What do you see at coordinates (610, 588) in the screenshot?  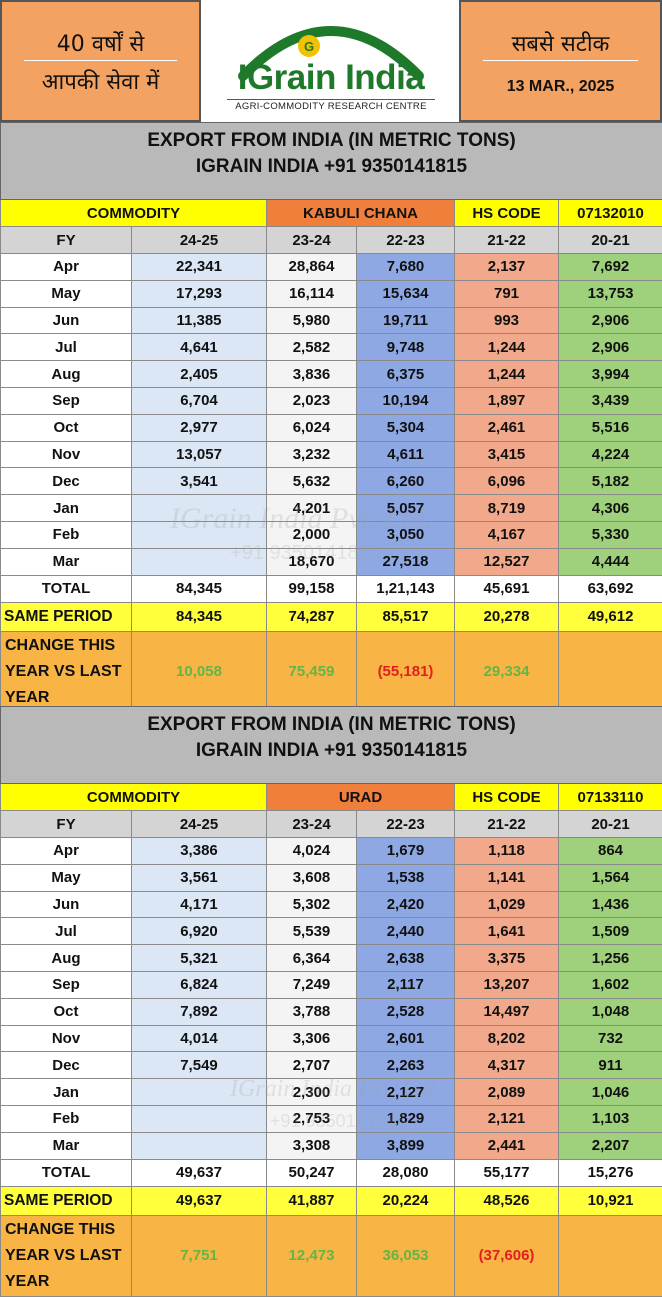 I see `total-cell: 63,692` at bounding box center [610, 588].